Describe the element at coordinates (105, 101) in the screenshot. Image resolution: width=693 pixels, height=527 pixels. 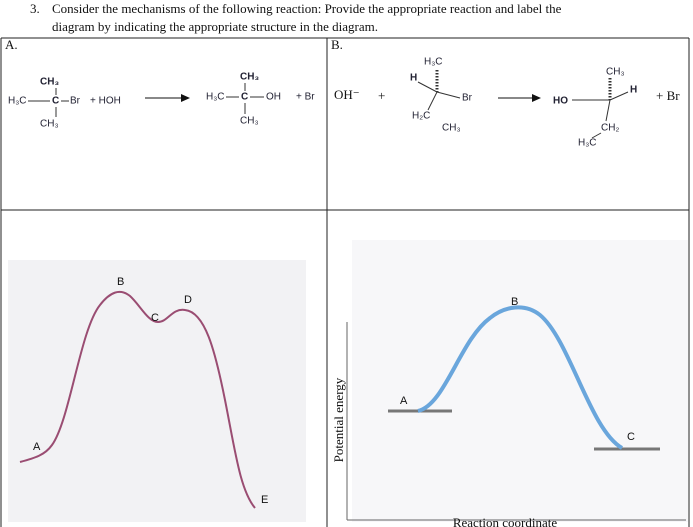
I see `reagent: + HOH` at that location.